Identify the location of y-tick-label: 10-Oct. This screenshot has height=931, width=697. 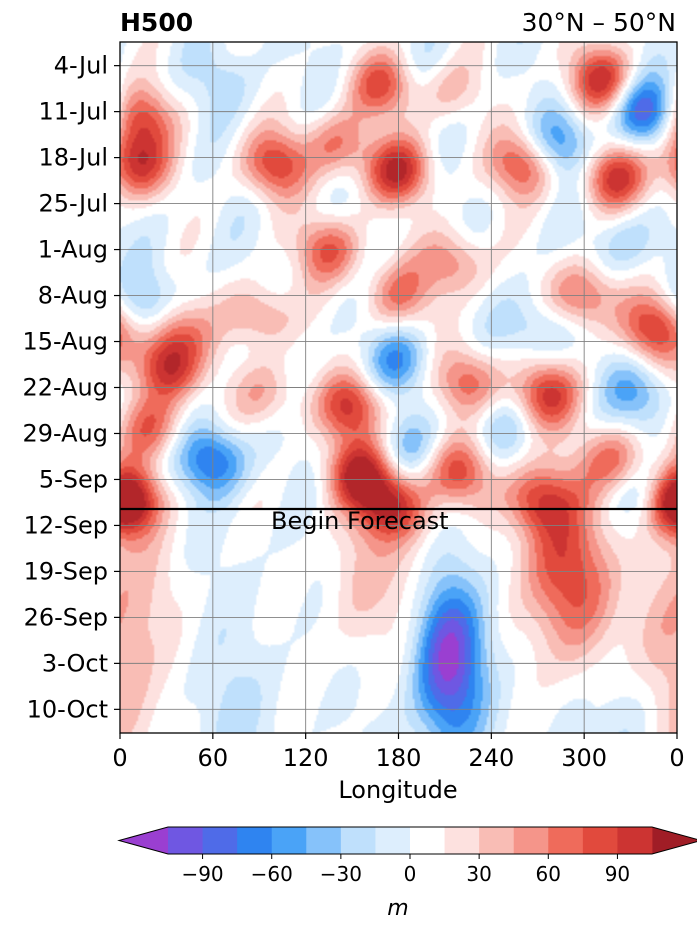
(67, 709).